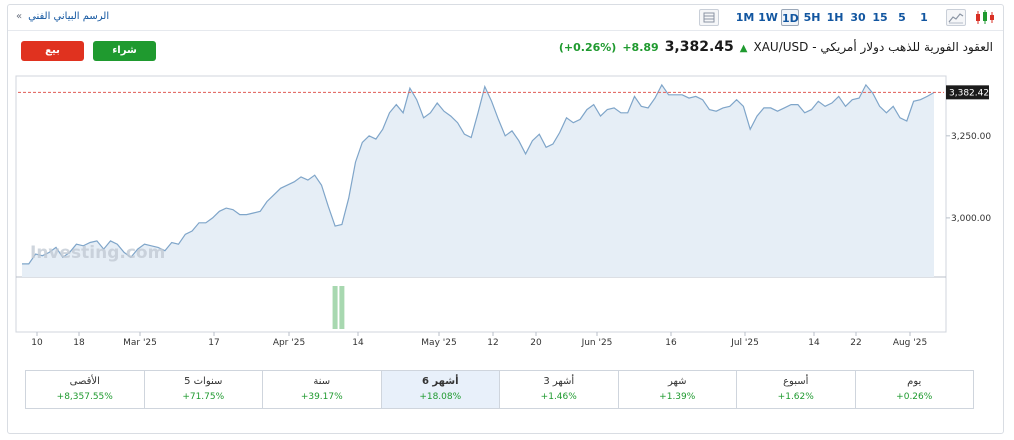 This screenshot has width=1014, height=440. I want to click on chevron-right-icon: », so click(19, 16).